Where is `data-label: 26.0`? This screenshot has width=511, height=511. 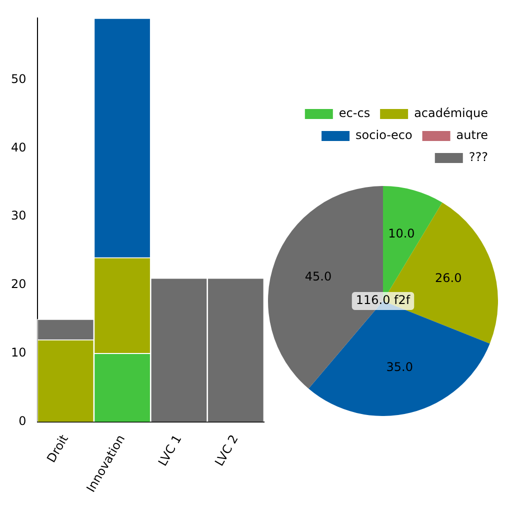 data-label: 26.0 is located at coordinates (448, 278).